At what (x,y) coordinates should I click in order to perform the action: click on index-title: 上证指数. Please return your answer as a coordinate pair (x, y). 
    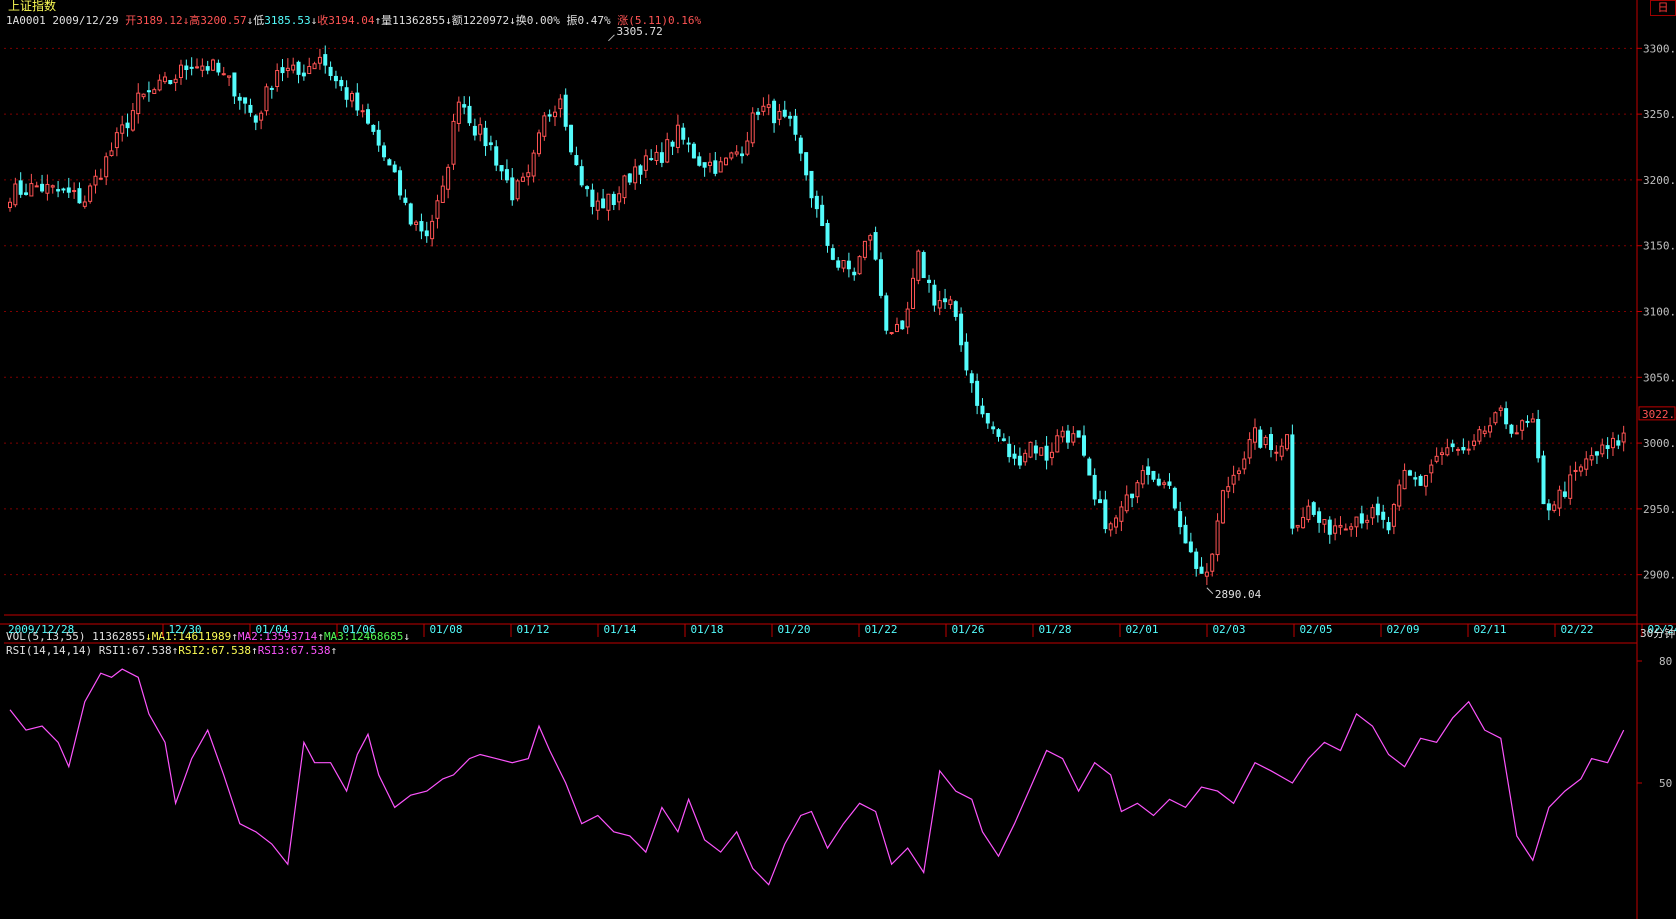
    Looking at the image, I should click on (32, 6).